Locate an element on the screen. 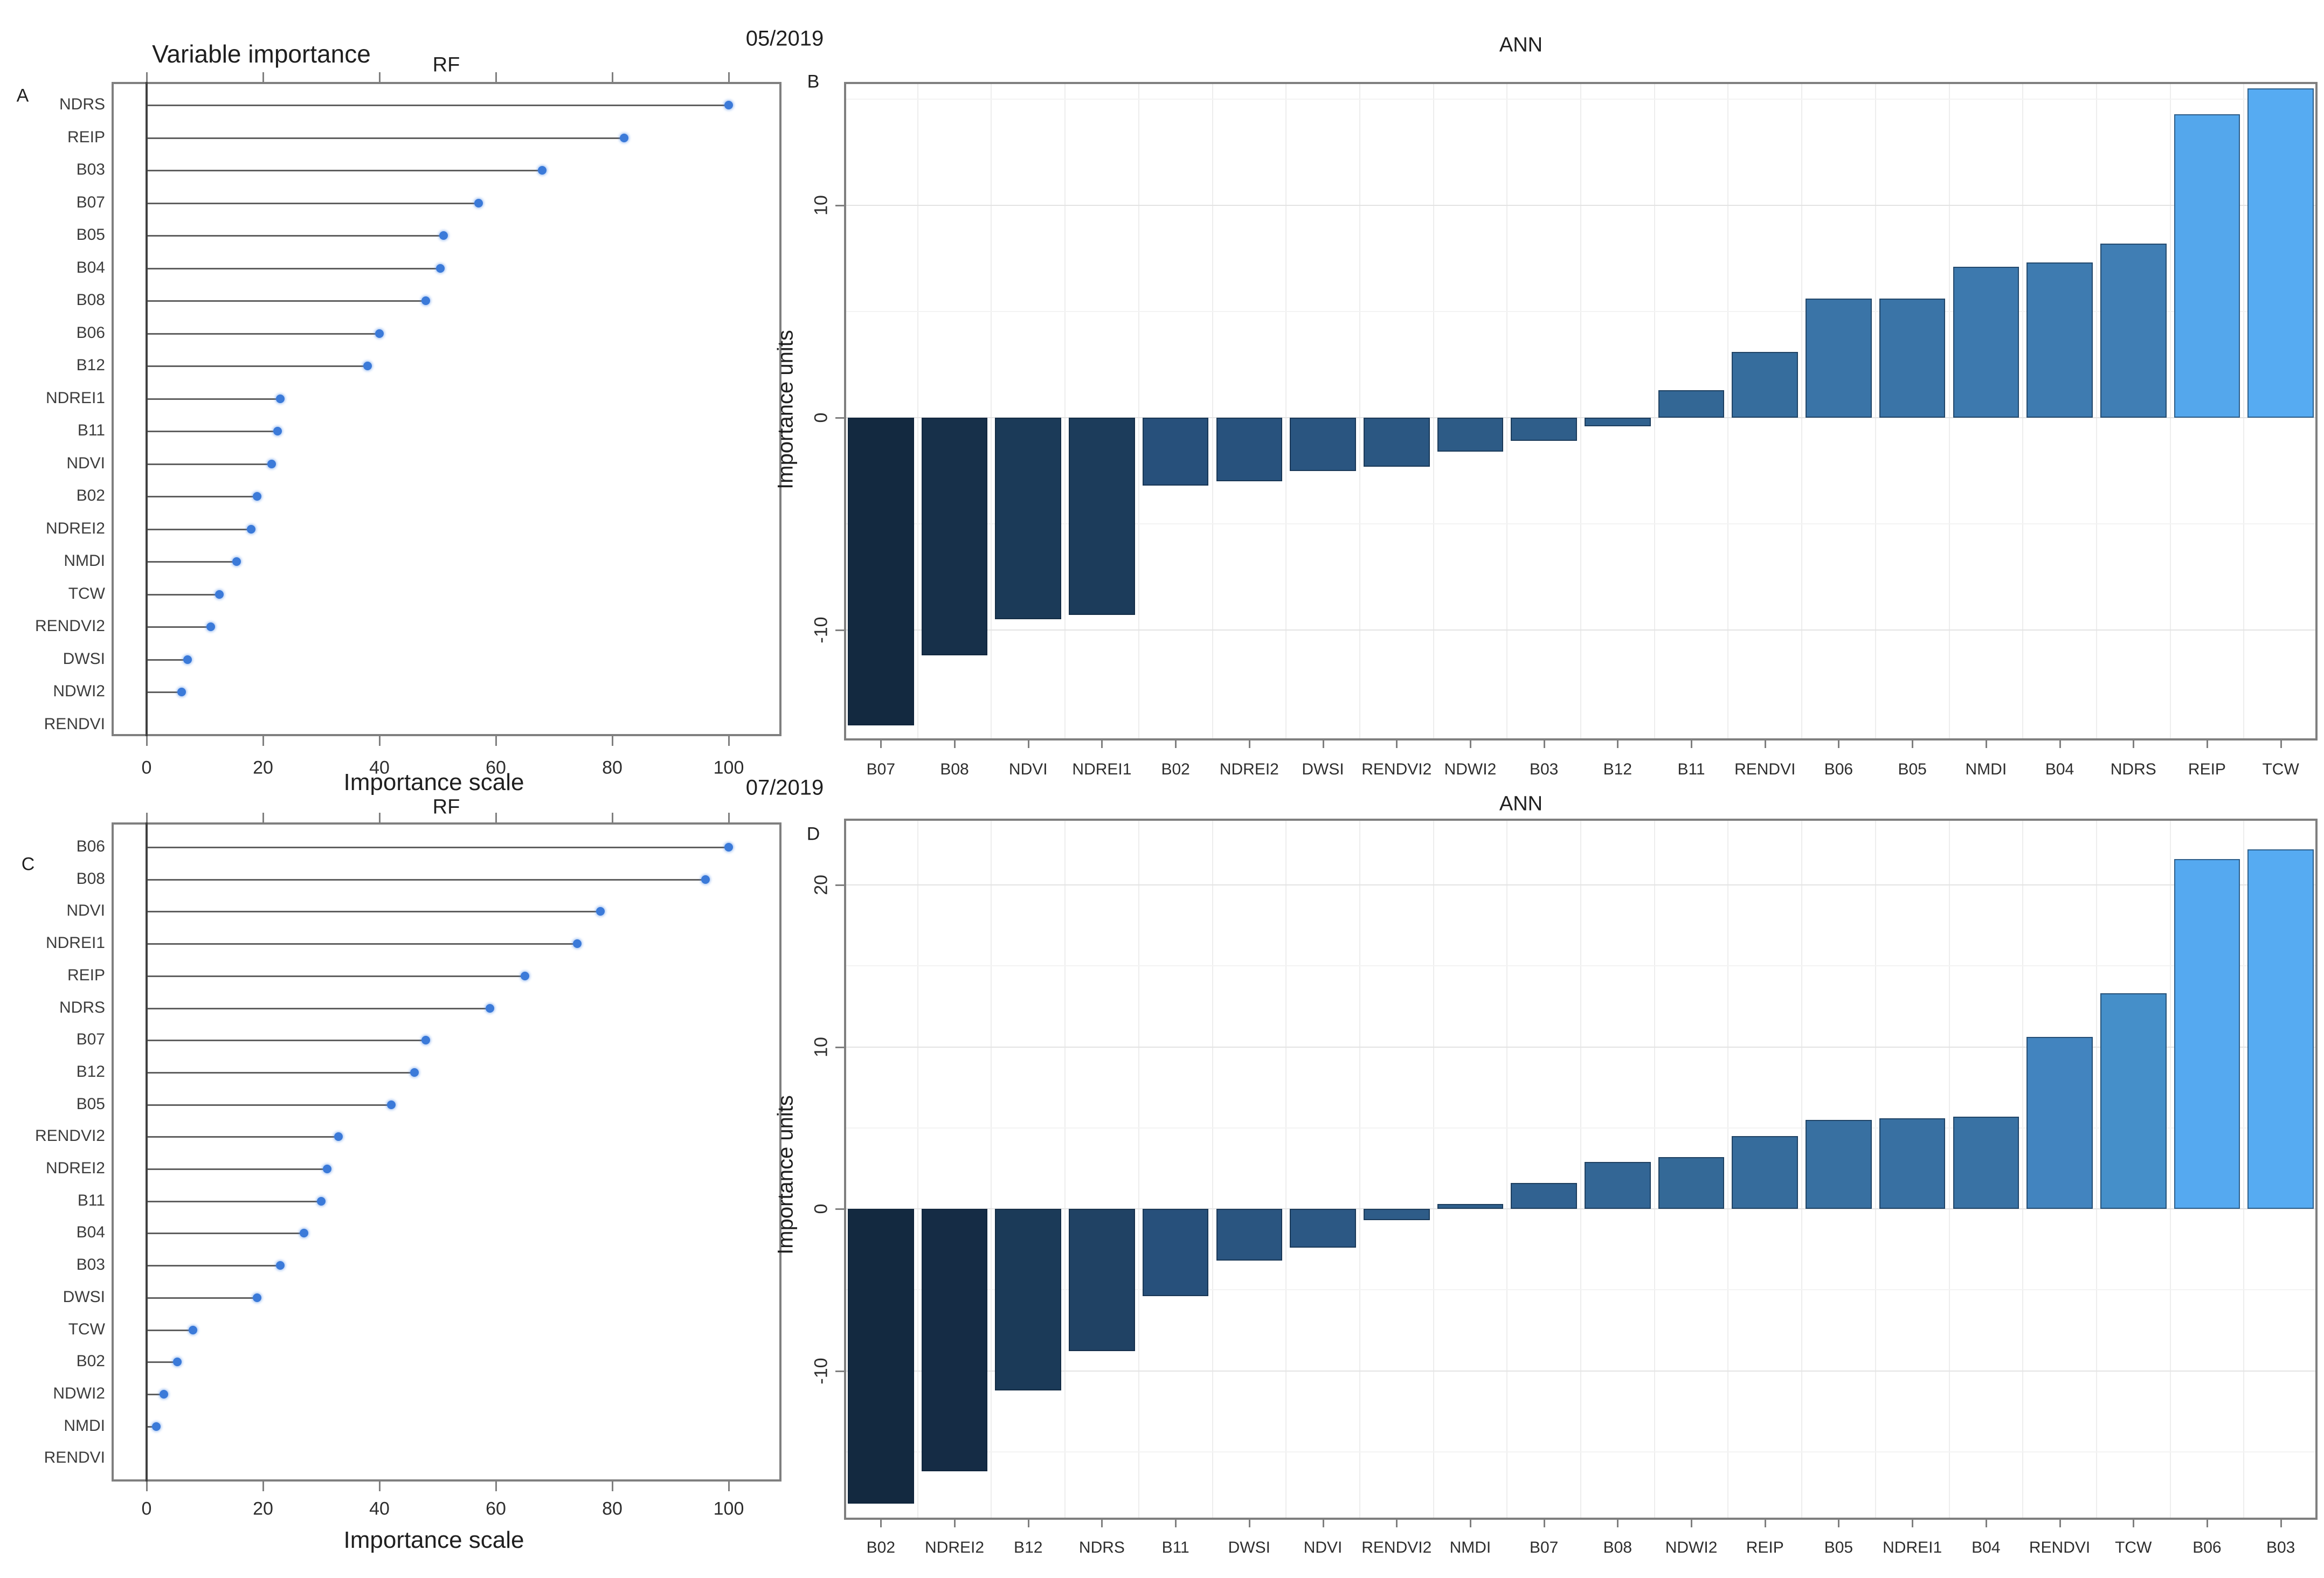 Image resolution: width=2324 pixels, height=1578 pixels. bar-category-label: NDREI2 is located at coordinates (1249, 769).